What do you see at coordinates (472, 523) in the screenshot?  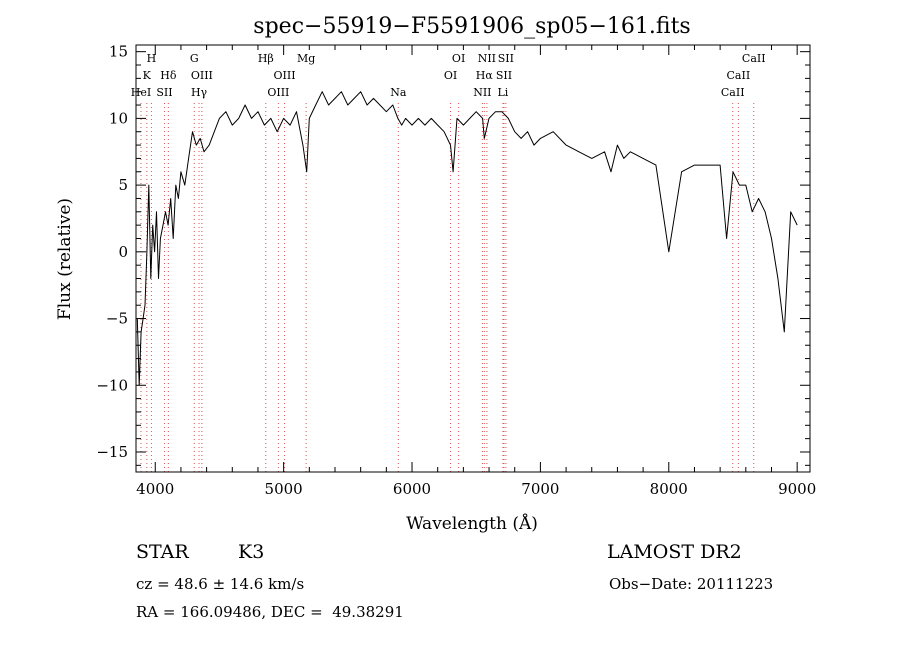 I see `x-axis-label: Wavelength (Å)` at bounding box center [472, 523].